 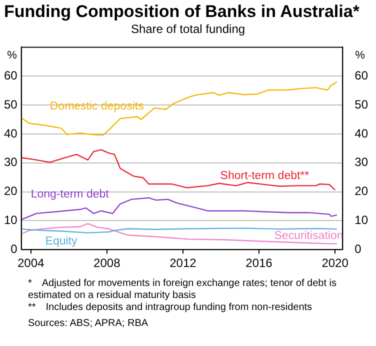 I want to click on y2-tick-label: 50, so click(x=361, y=104).